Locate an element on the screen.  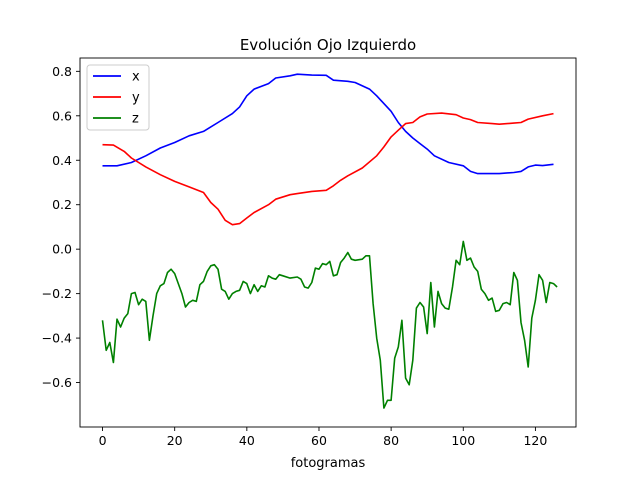
legend-label-x: x is located at coordinates (136, 77).